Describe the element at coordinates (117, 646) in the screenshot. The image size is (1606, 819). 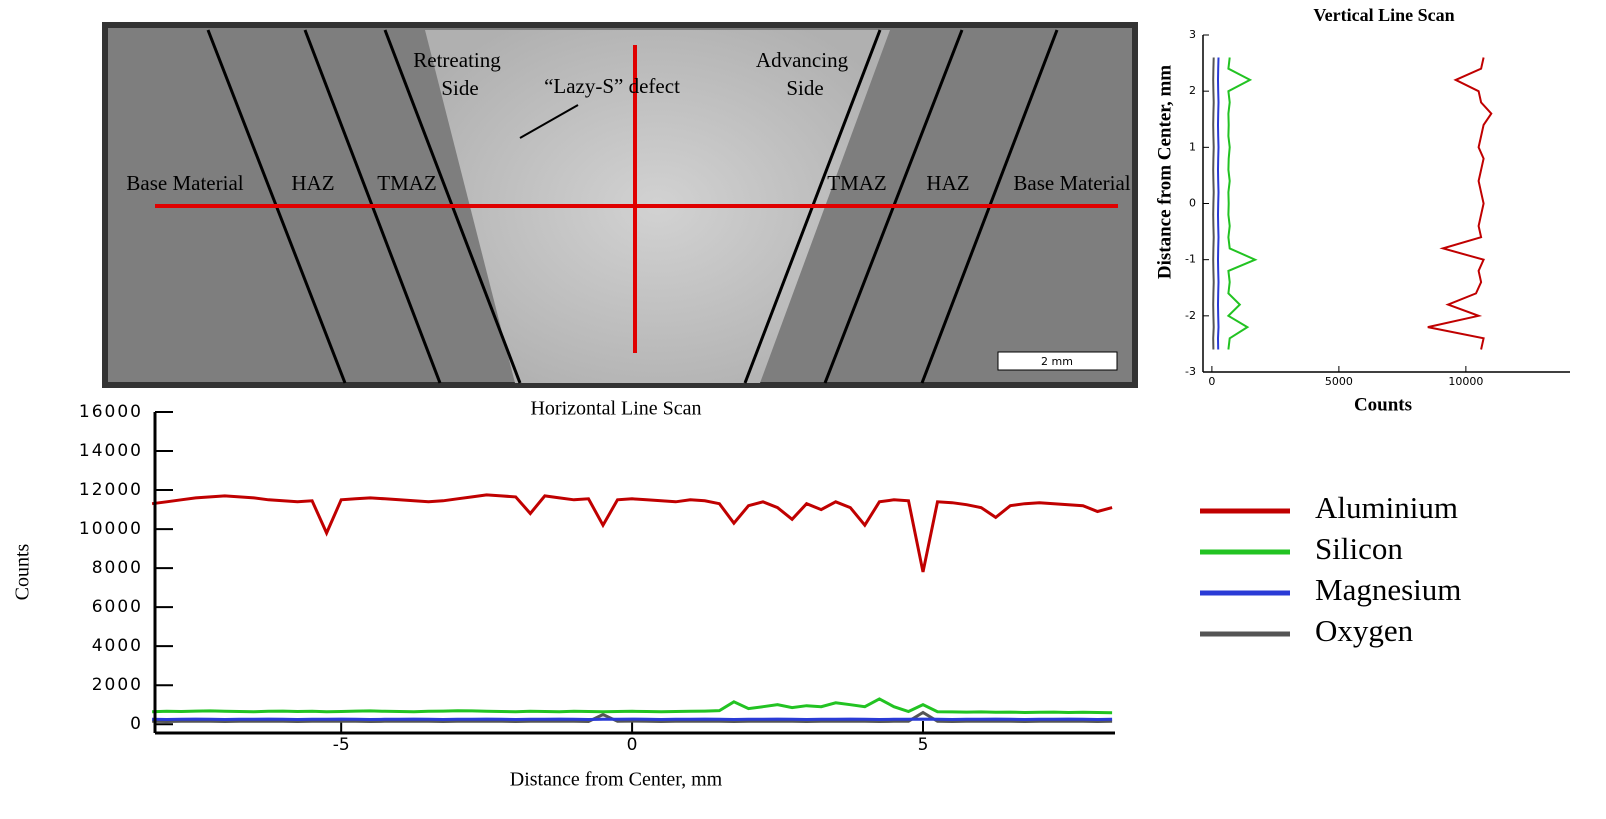
I see `y-tick-label: 4000` at that location.